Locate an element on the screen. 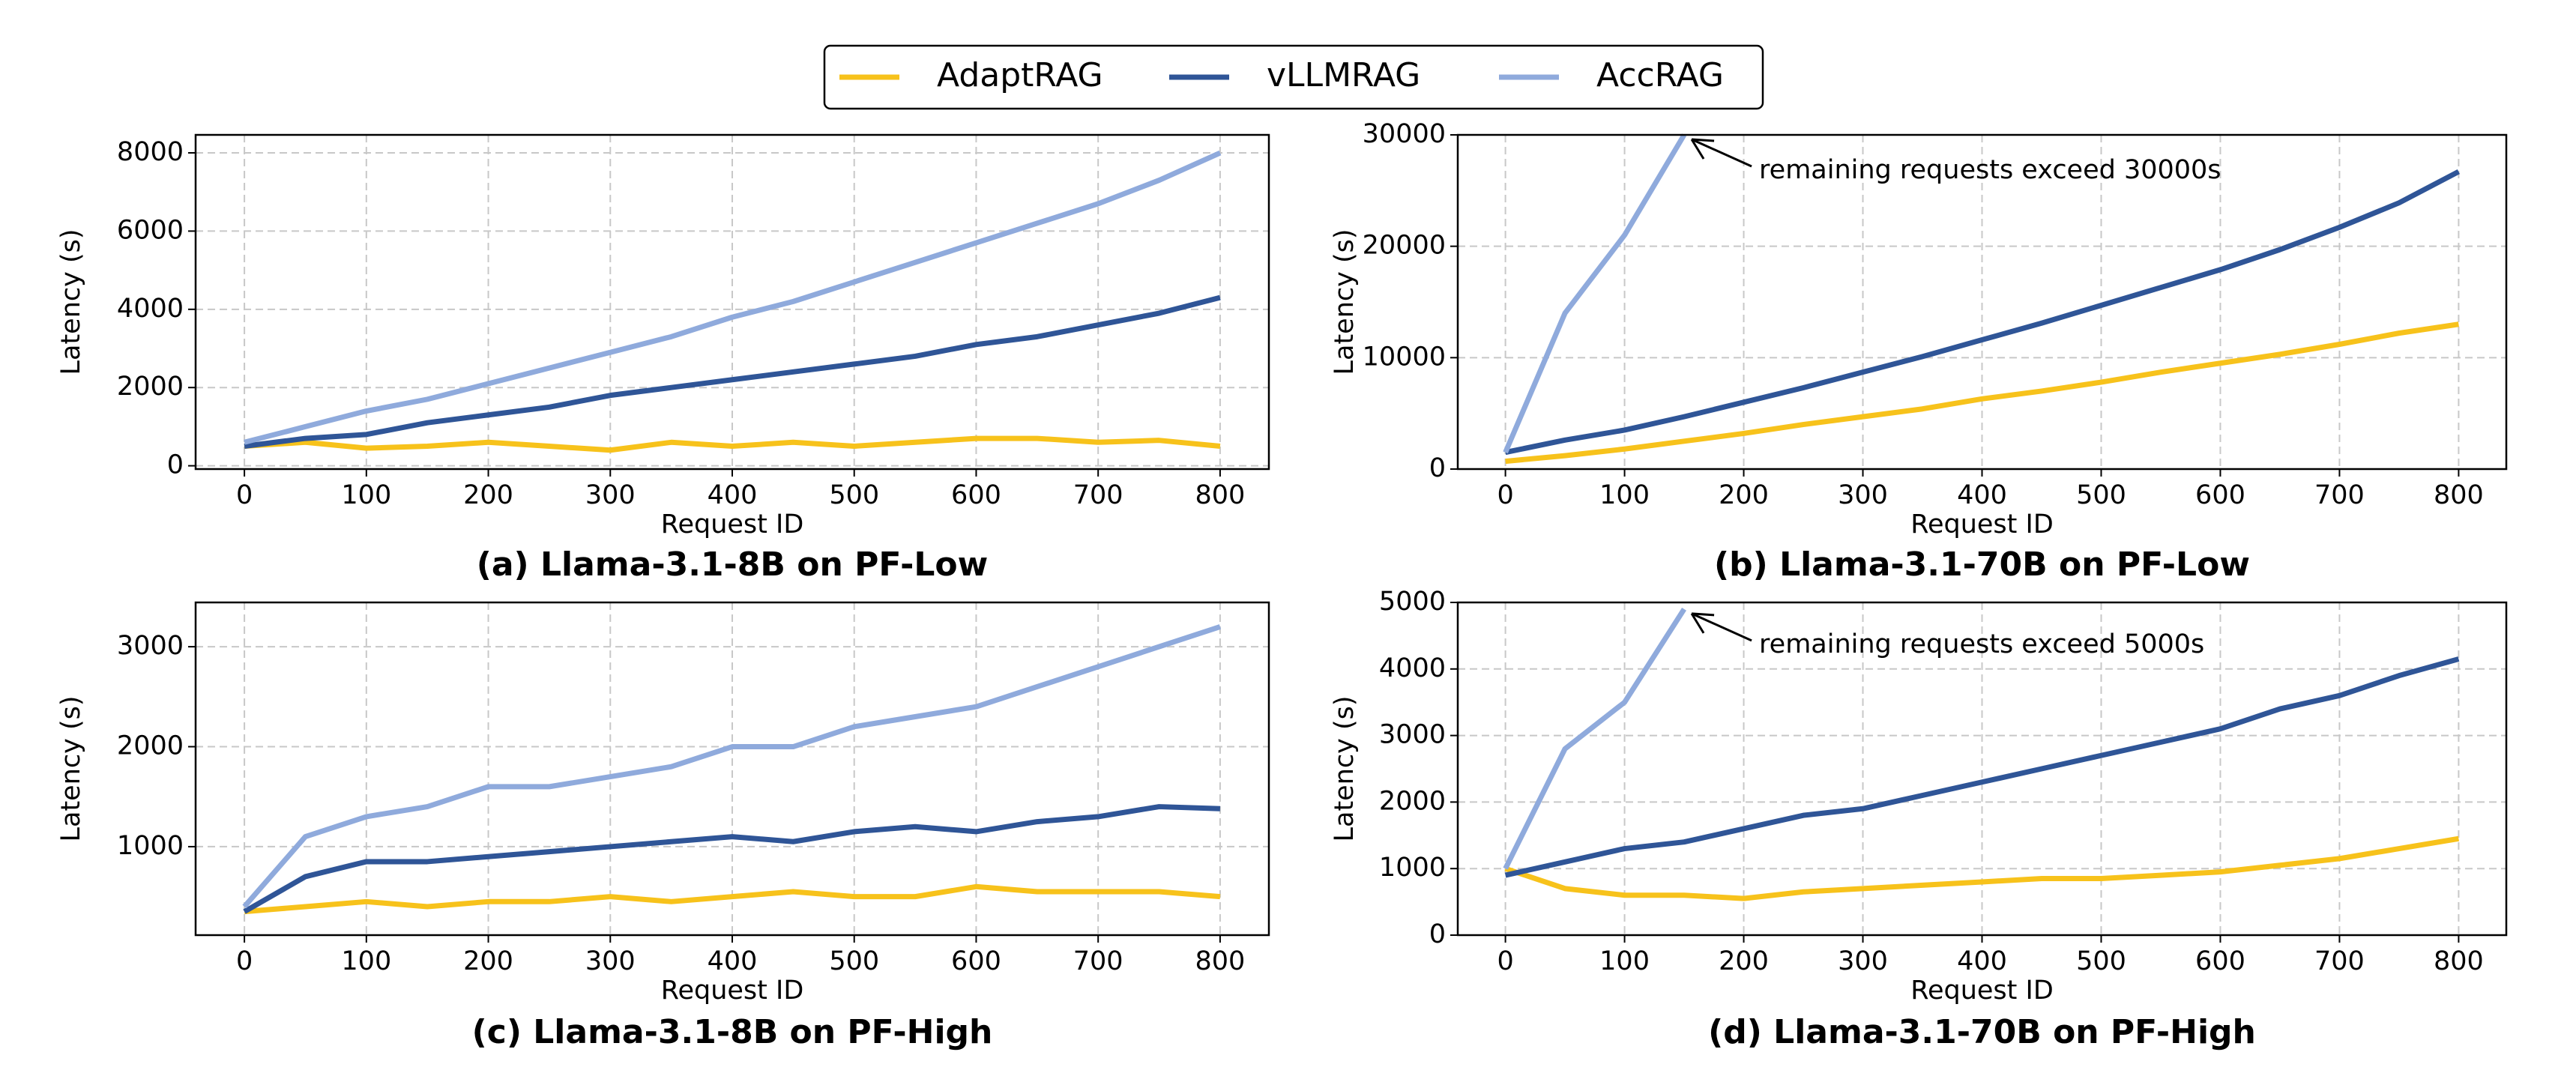 Image resolution: width=2576 pixels, height=1070 pixels. subplot-caption: (d) Llama-3.1-70B on PF-High is located at coordinates (1982, 1032).